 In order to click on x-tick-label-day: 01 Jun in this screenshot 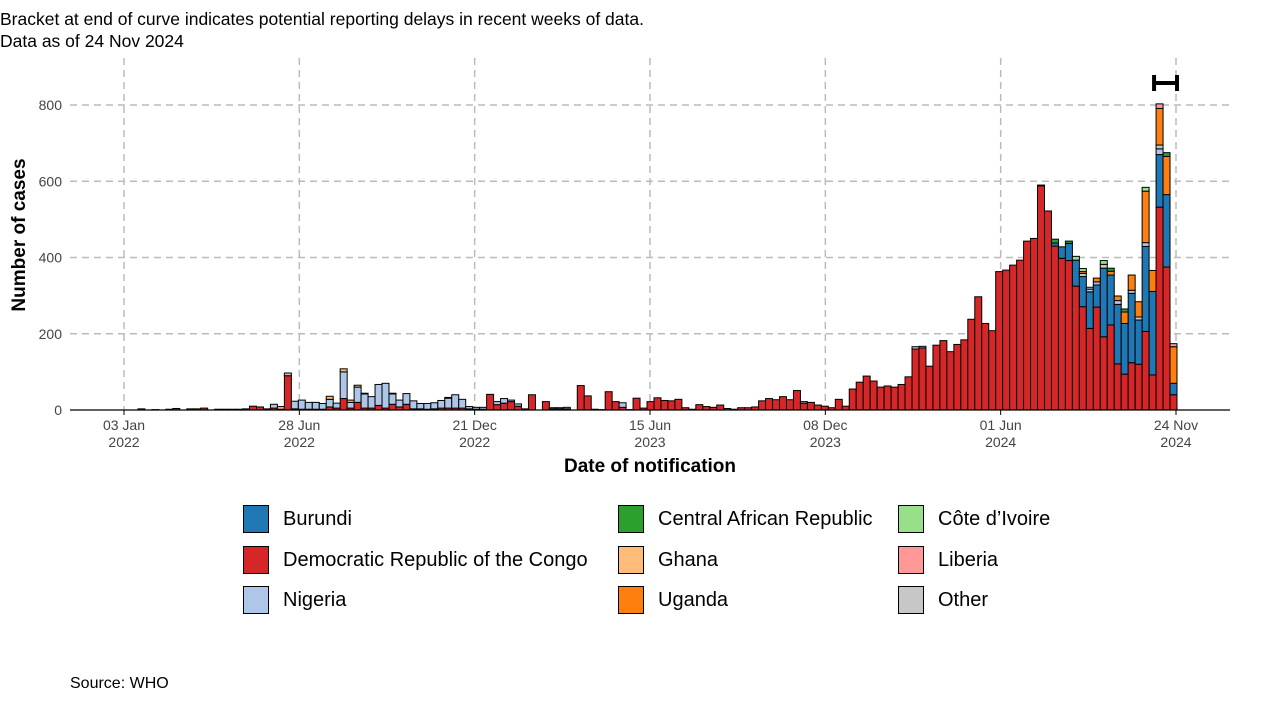, I will do `click(1001, 425)`.